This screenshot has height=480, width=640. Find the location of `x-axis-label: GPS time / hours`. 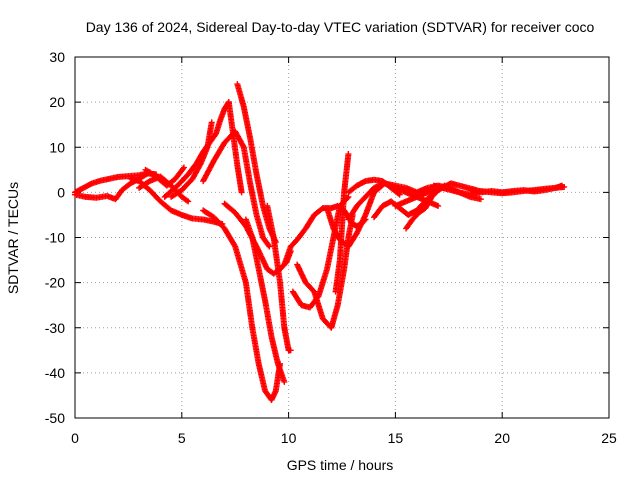

x-axis-label: GPS time / hours is located at coordinates (340, 465).